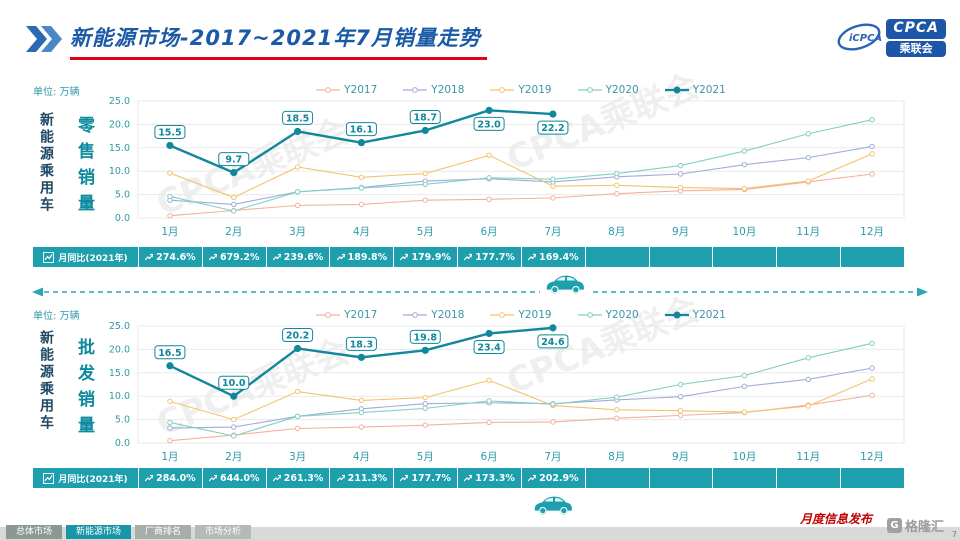 The height and width of the screenshot is (540, 960). What do you see at coordinates (99, 532) in the screenshot?
I see `tab-nev-market: 新能源市场` at bounding box center [99, 532].